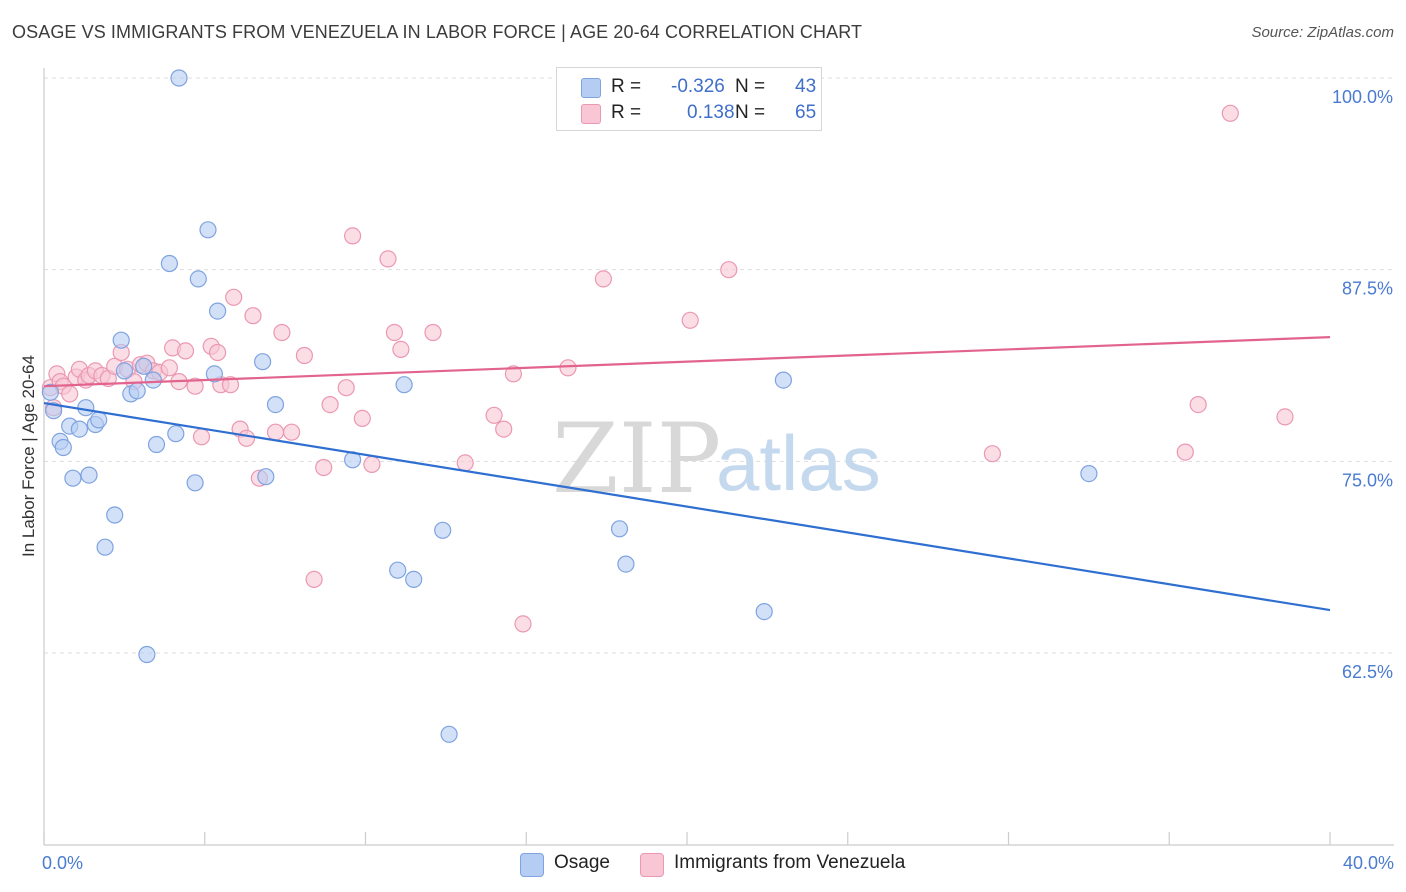 The width and height of the screenshot is (1406, 892). Describe the element at coordinates (1362, 97) in the screenshot. I see `y-tick-label: 100.0%` at that location.